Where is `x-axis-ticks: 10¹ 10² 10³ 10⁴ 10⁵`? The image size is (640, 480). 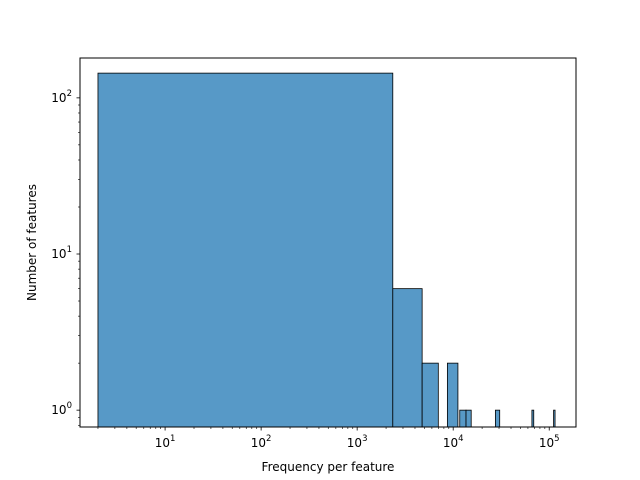
x-axis-ticks: 10¹ 10² 10³ 10⁴ 10⁵ is located at coordinates (328, 438).